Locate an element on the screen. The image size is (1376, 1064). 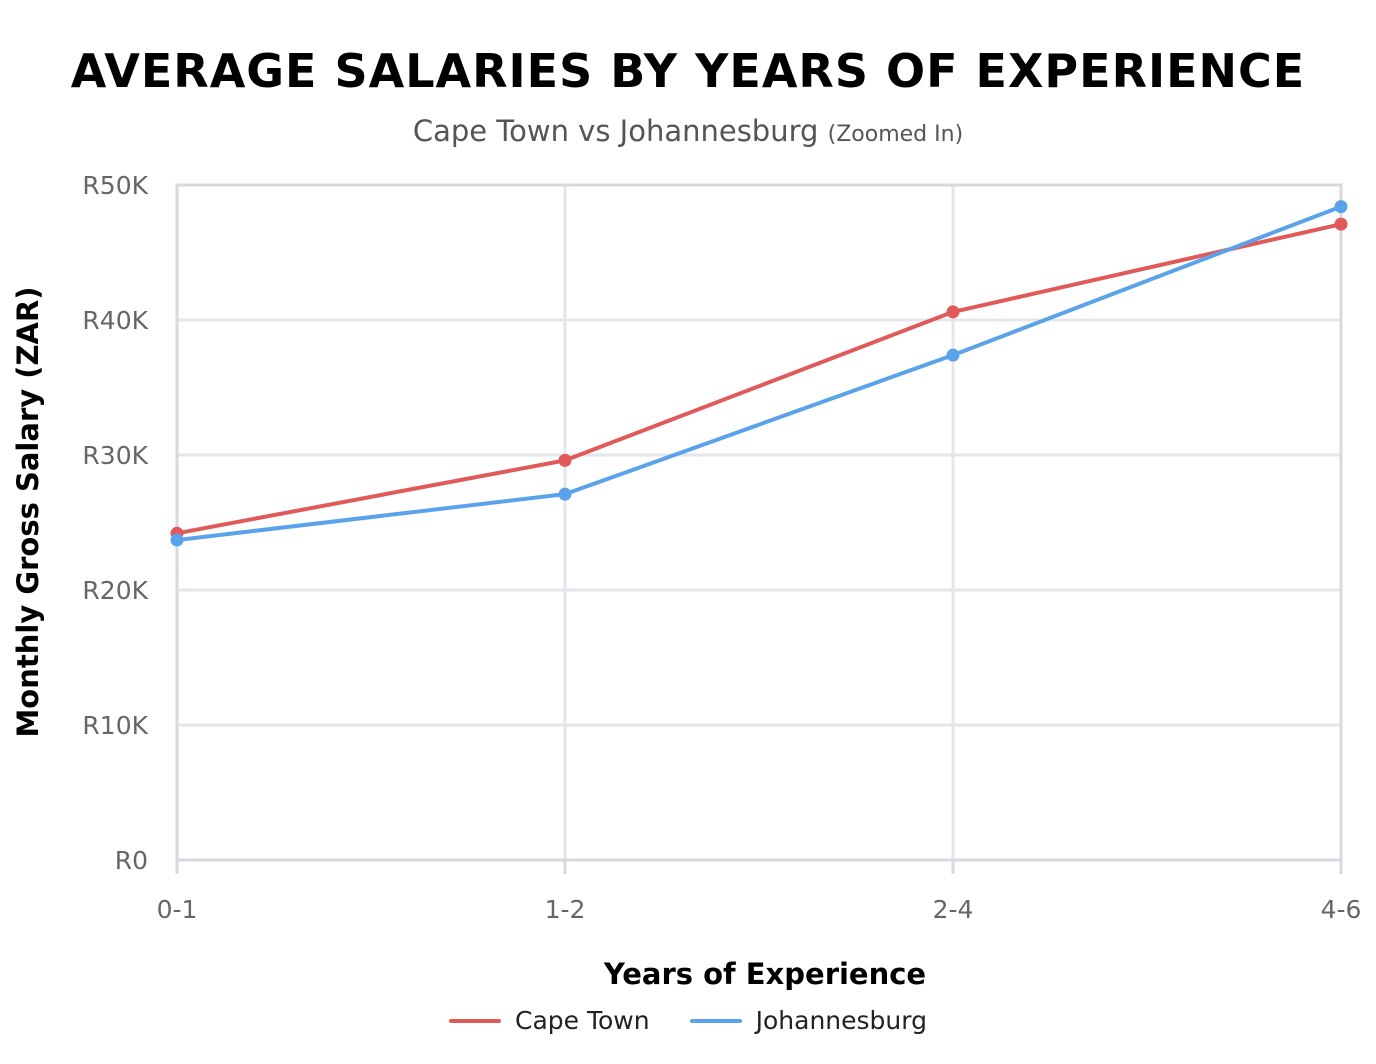
legend-label: Cape Town is located at coordinates (582, 1020).